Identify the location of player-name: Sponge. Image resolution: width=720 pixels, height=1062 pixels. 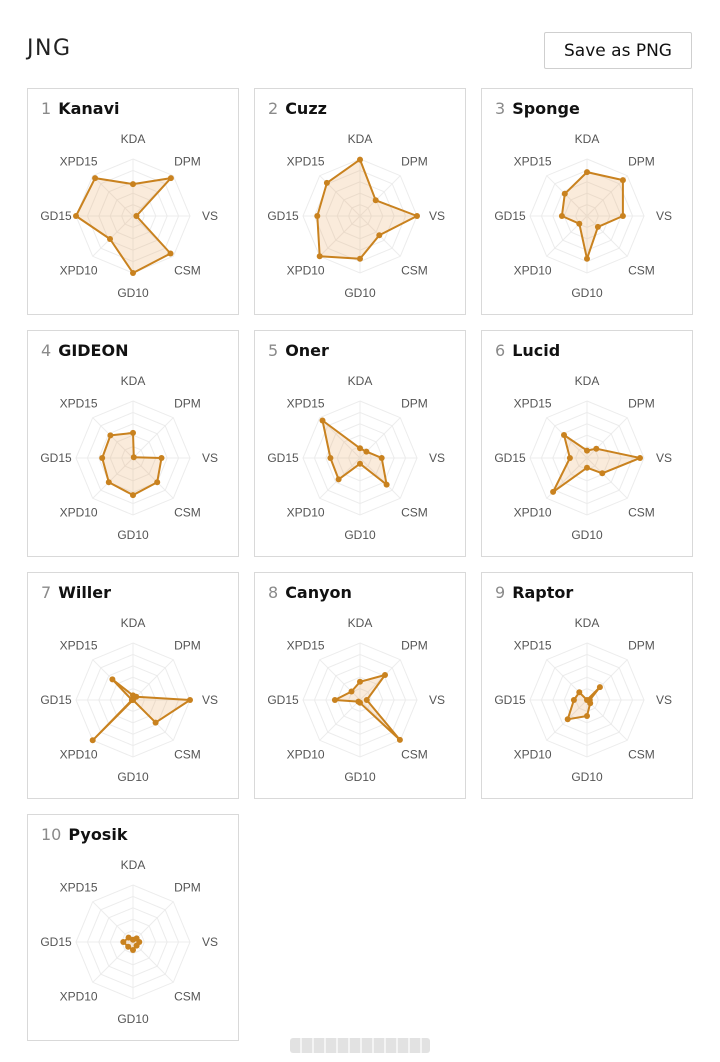
(546, 108).